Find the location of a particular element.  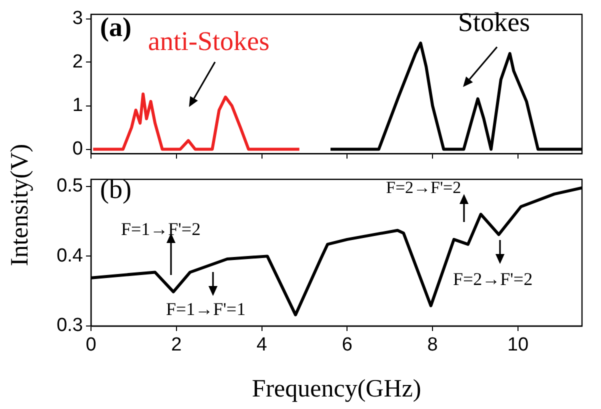

y-tick-label: 0 is located at coordinates (77, 149).